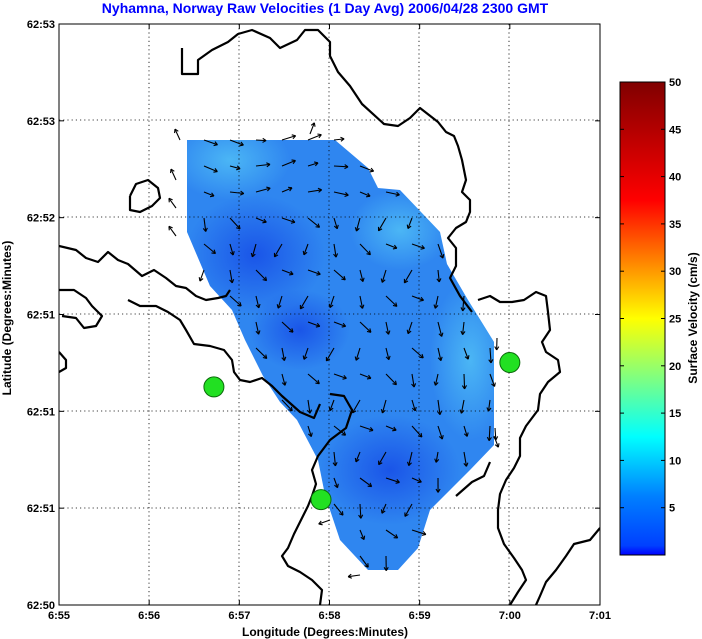 Image resolution: width=702 pixels, height=639 pixels. Describe the element at coordinates (600, 616) in the screenshot. I see `x-tick-label: 7:01` at that location.